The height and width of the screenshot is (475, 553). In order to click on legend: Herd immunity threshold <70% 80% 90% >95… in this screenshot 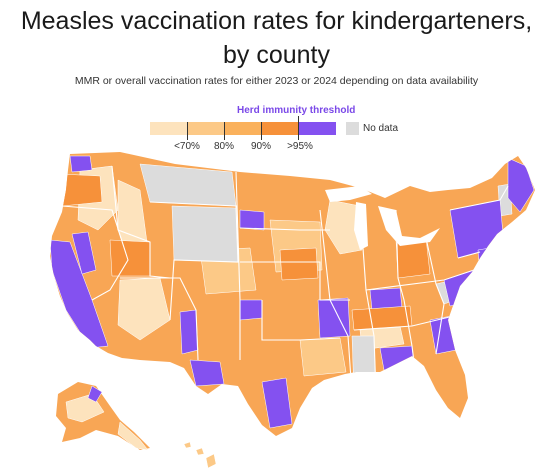, I will do `click(285, 130)`.